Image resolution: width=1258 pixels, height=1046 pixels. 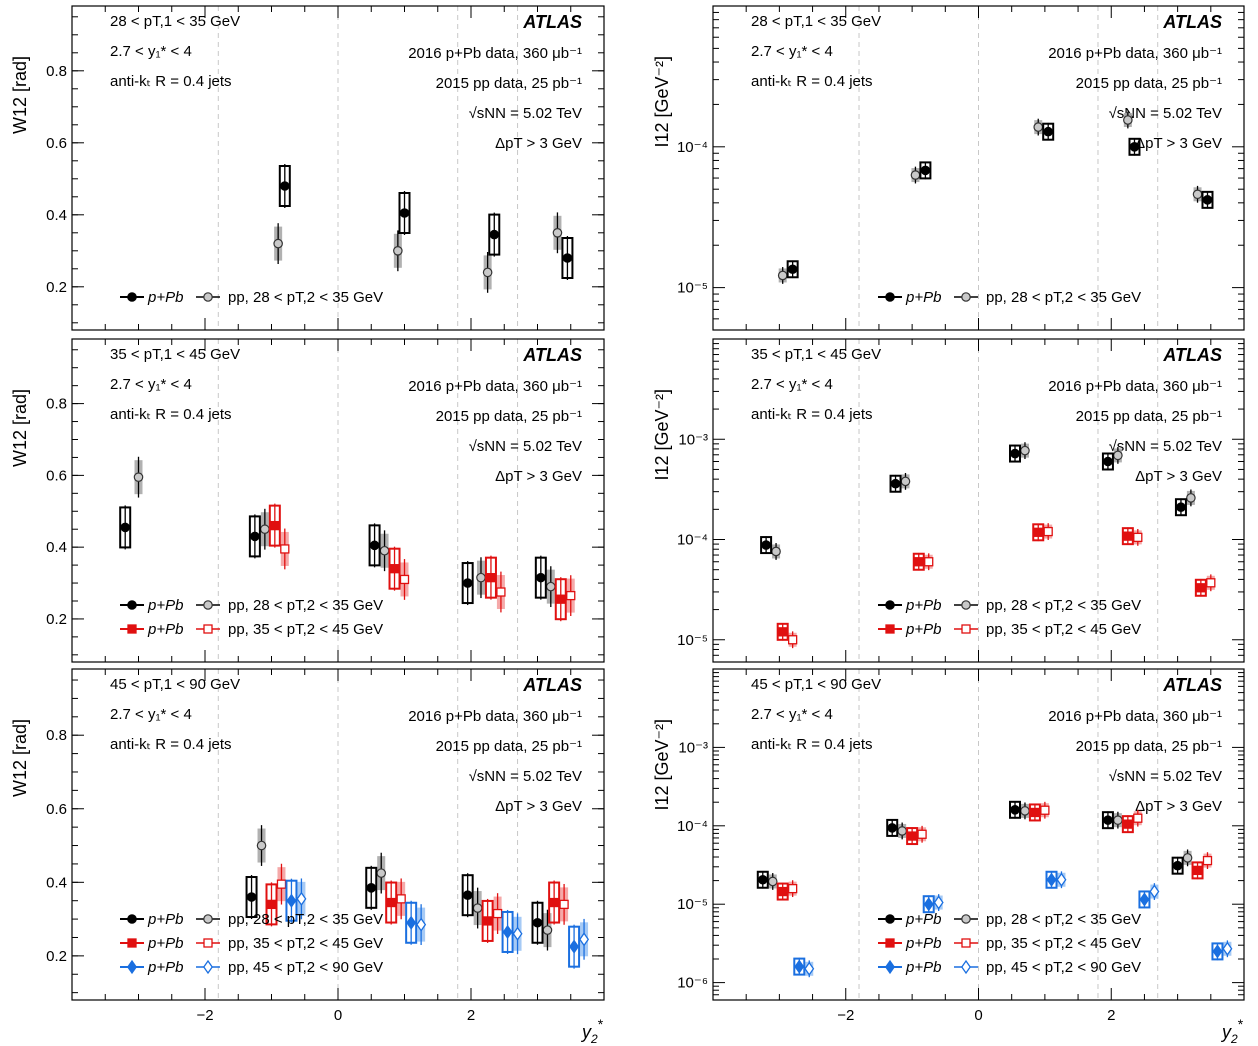 I want to click on legend-entry: p+Pb pp, 28 < pT,2 < 35 GeV, so click(x=251, y=919).